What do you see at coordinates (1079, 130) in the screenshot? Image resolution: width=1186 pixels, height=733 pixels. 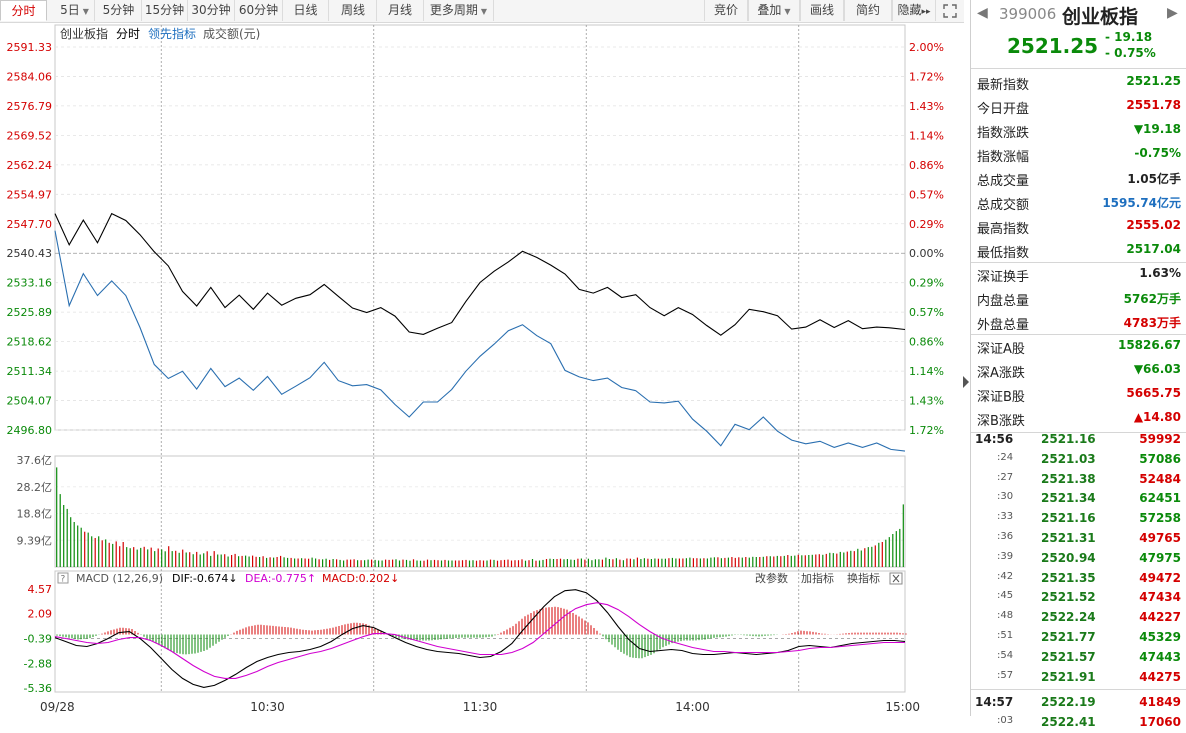 I see `quote-row: 指数涨跌 ▼19.18` at bounding box center [1079, 130].